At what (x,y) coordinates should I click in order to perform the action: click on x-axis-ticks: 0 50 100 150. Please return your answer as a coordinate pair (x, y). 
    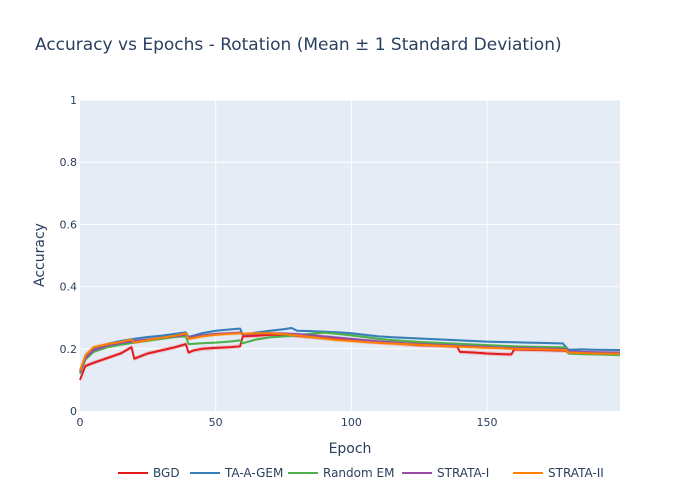
    Looking at the image, I should click on (287, 422).